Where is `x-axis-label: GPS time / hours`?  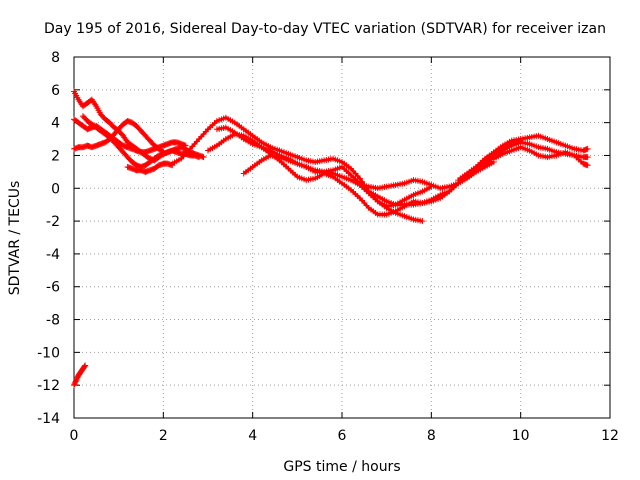
x-axis-label: GPS time / hours is located at coordinates (341, 467).